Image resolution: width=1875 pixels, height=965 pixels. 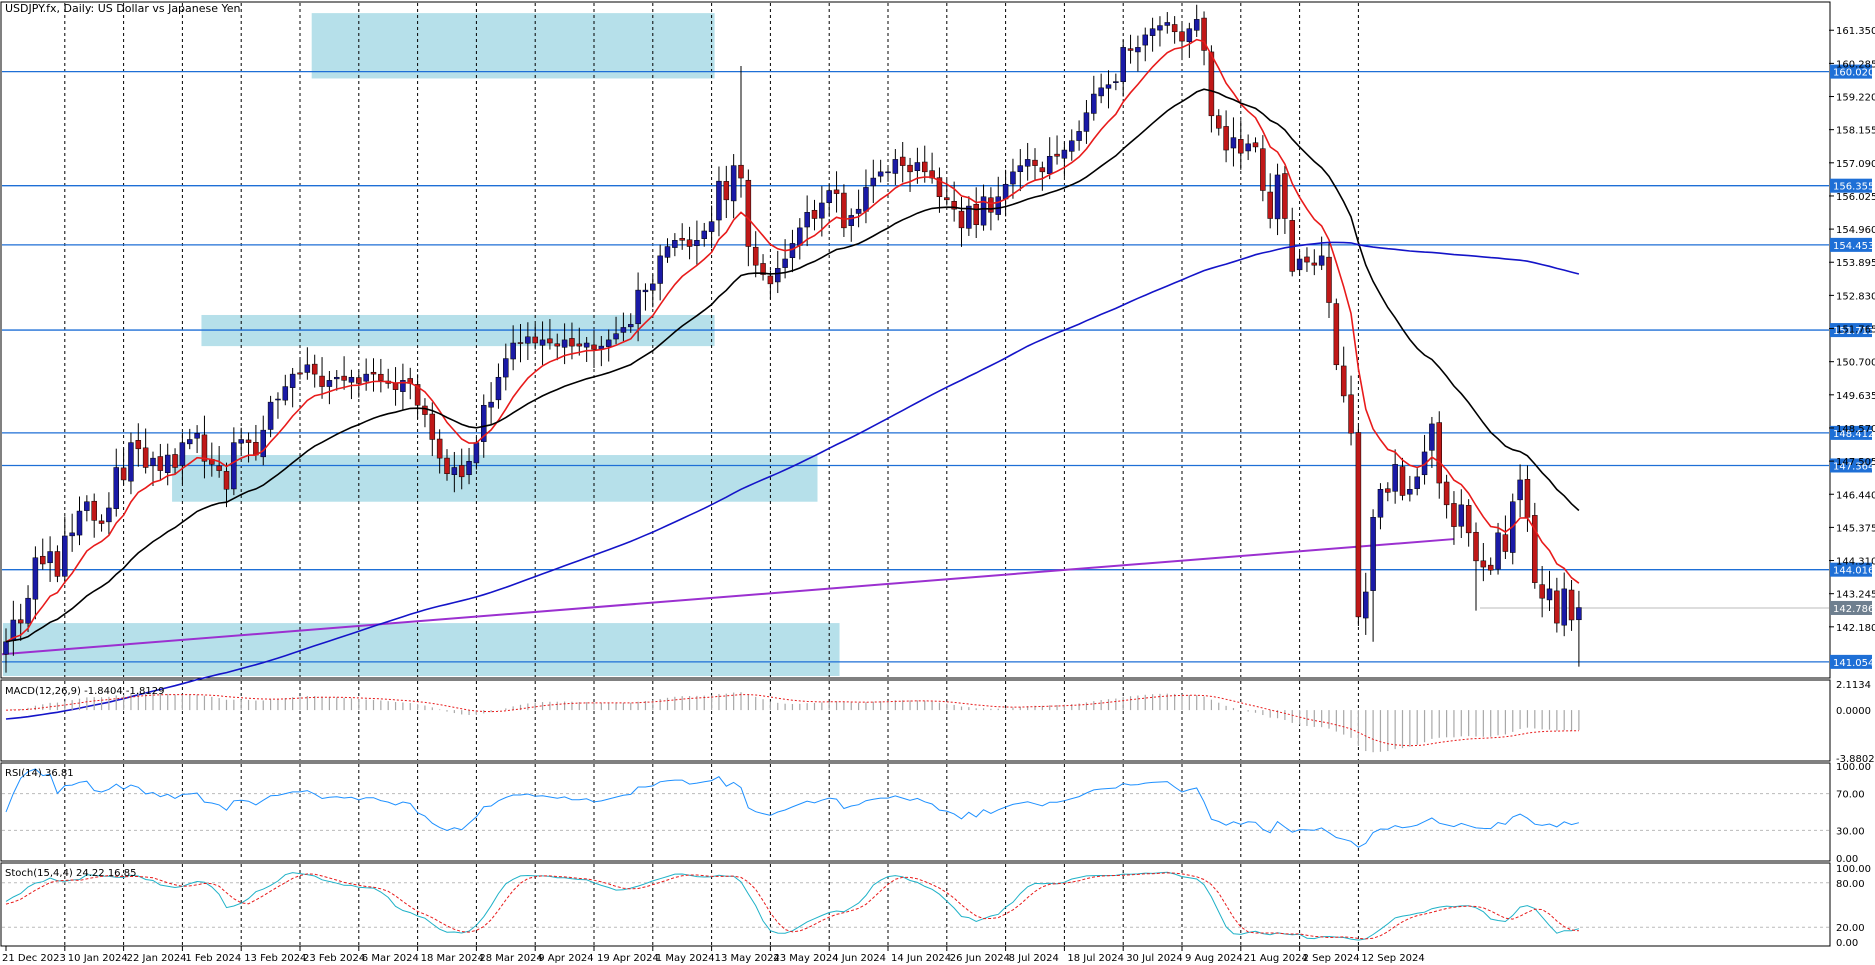 I want to click on x-label: 13 Feb 2024, so click(x=275, y=958).